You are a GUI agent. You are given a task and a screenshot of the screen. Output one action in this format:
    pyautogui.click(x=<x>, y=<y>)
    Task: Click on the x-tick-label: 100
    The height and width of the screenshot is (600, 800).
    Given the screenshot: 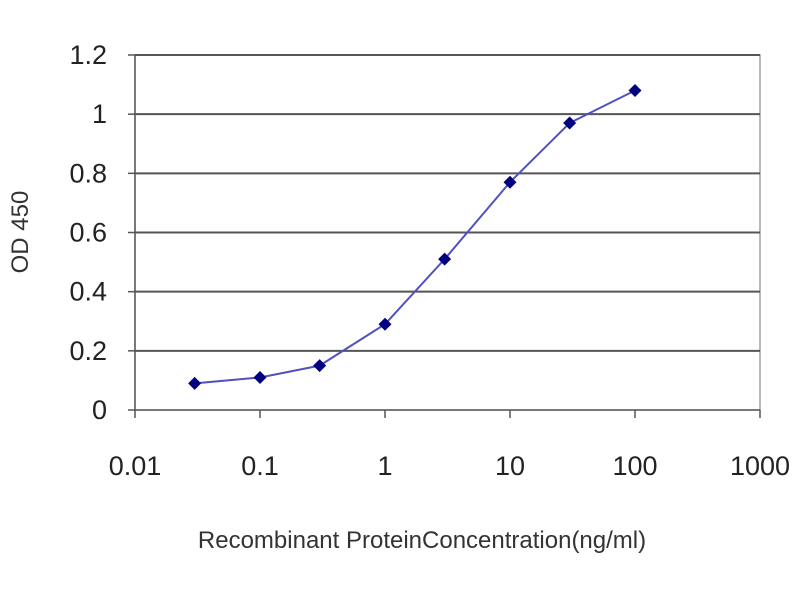 What is the action you would take?
    pyautogui.click(x=634, y=466)
    